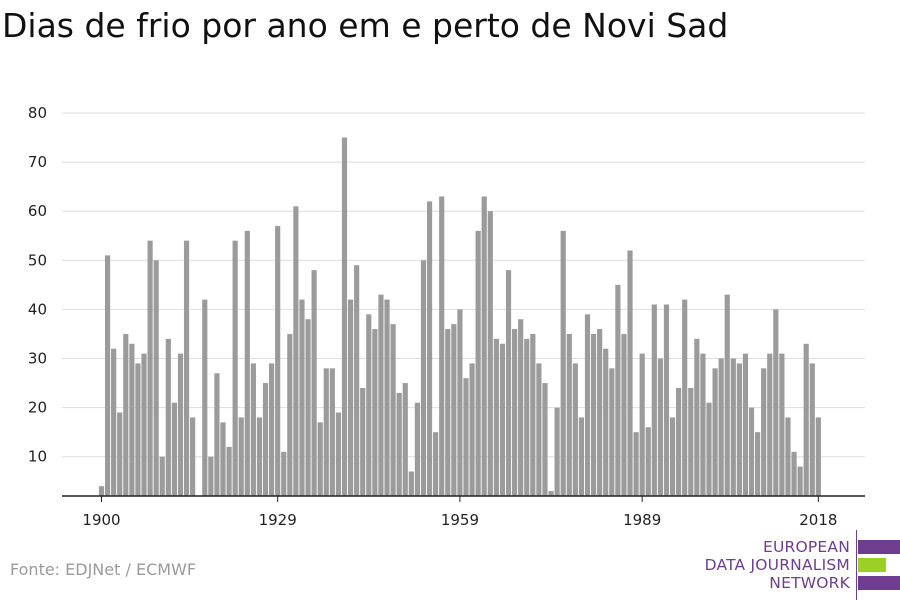  Describe the element at coordinates (466, 437) in the screenshot. I see `bar-1960` at that location.